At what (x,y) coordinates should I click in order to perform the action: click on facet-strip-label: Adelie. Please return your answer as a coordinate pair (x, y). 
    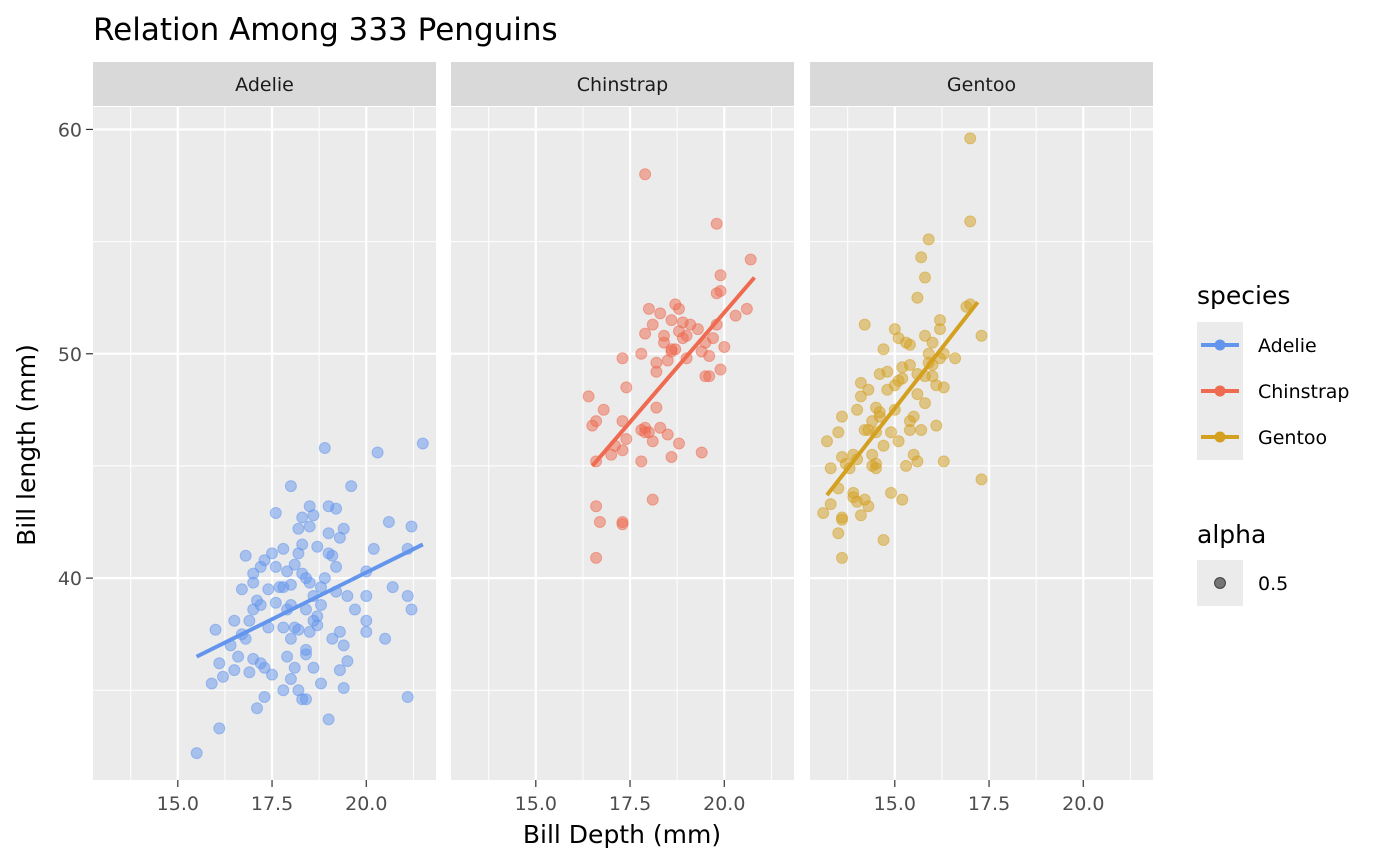
    Looking at the image, I should click on (264, 85).